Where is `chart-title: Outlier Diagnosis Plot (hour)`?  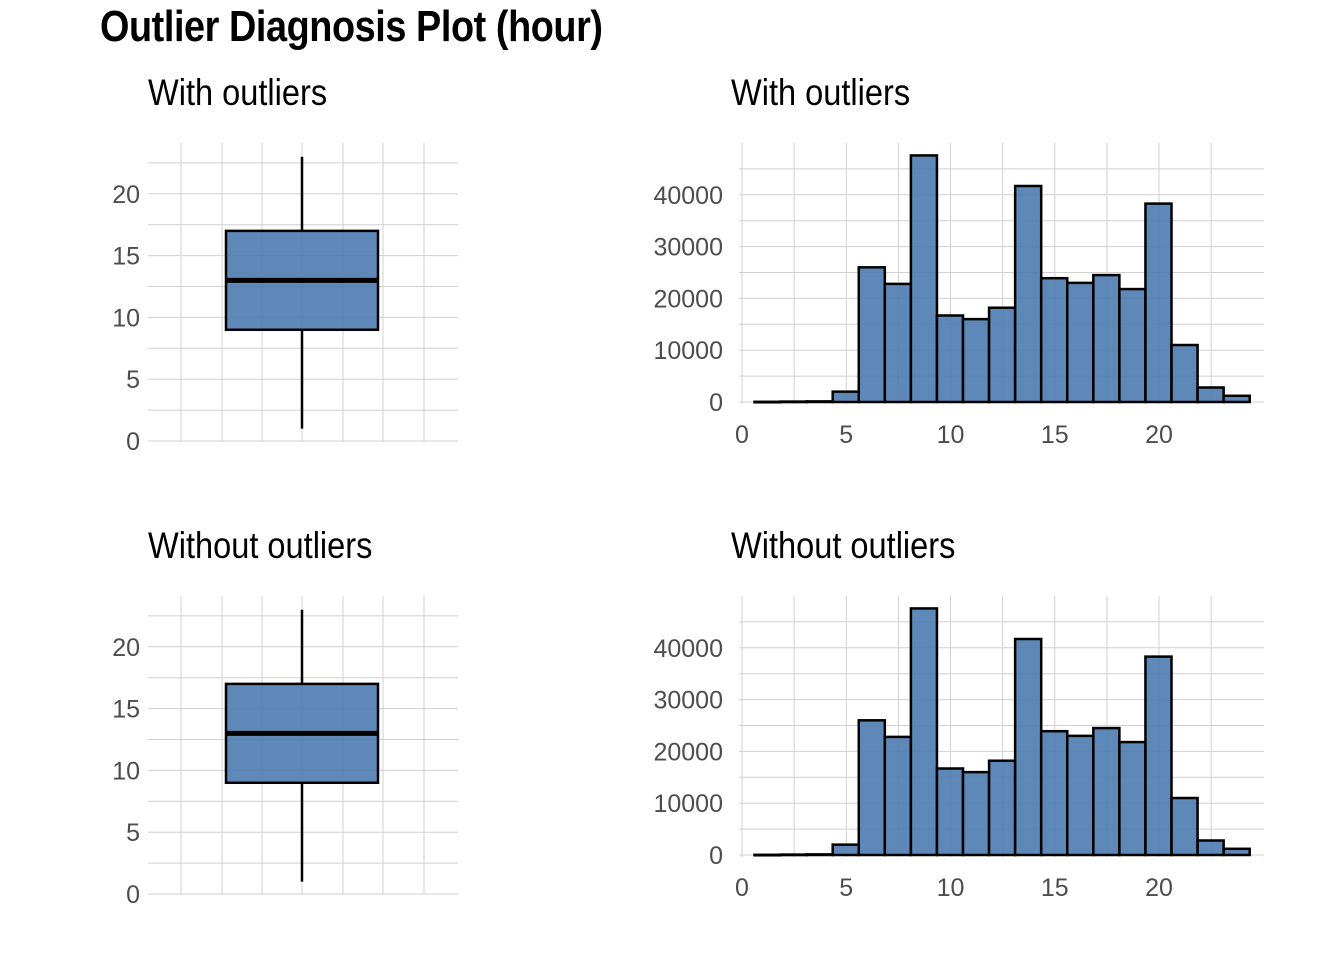
chart-title: Outlier Diagnosis Plot (hour) is located at coordinates (351, 26).